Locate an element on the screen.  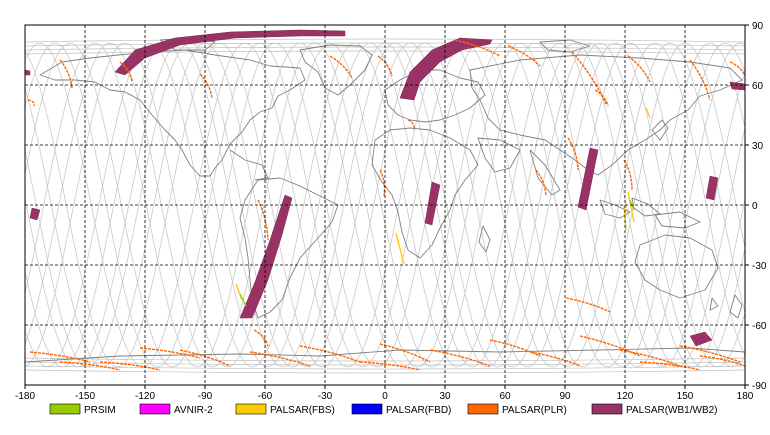
x-tick-label: 150 is located at coordinates (685, 396).